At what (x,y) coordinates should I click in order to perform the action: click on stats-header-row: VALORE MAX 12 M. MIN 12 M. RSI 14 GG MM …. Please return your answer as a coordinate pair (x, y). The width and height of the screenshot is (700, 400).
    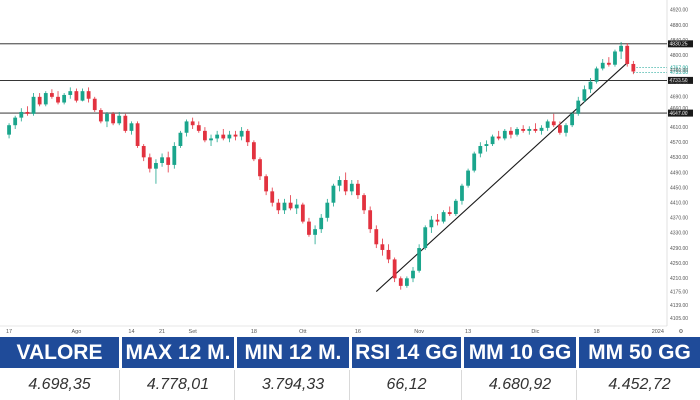
    Looking at the image, I should click on (350, 352).